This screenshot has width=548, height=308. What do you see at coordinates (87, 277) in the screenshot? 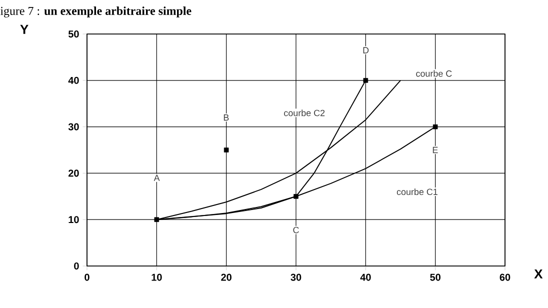
I see `x-tick-label: 0` at bounding box center [87, 277].